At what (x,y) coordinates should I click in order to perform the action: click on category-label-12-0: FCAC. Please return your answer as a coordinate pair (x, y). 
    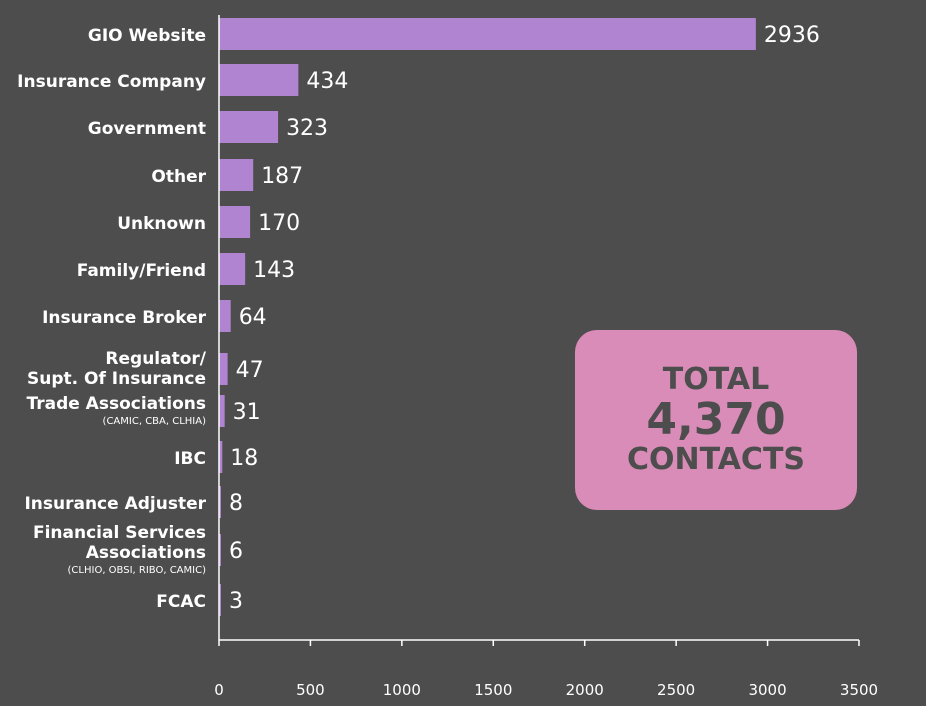
    Looking at the image, I should click on (181, 602).